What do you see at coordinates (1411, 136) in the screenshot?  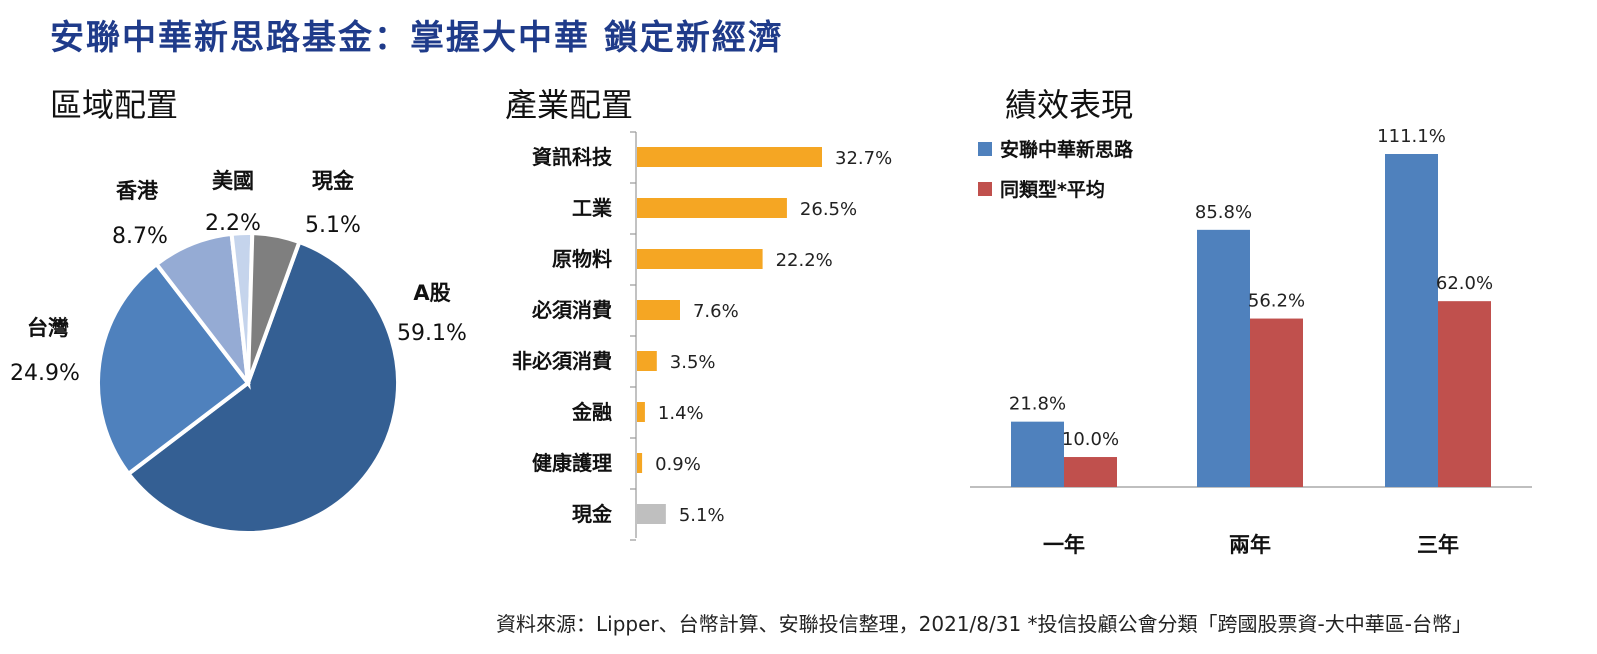 I see `performance-value-label: 111.1%` at bounding box center [1411, 136].